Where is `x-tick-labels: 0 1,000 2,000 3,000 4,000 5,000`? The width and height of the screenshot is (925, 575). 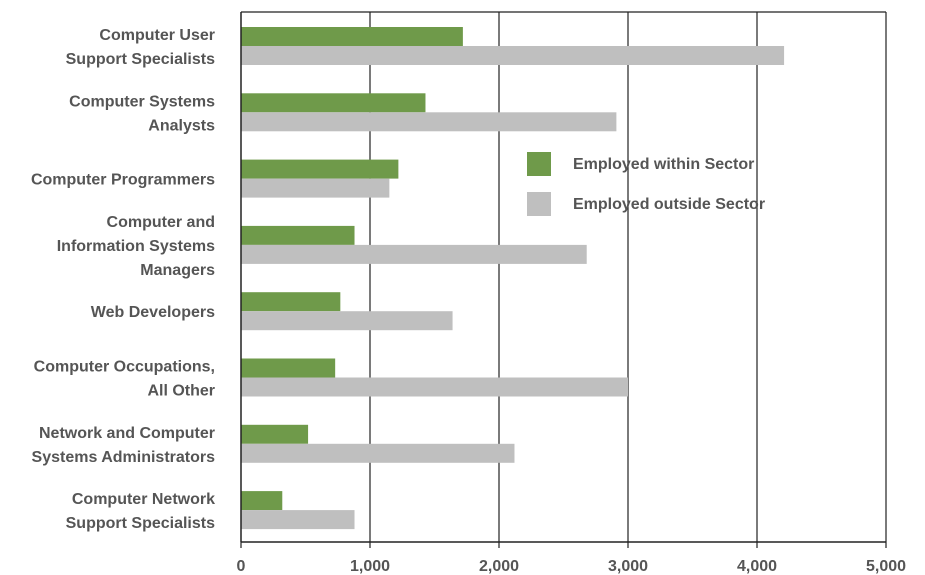 x-tick-labels: 0 1,000 2,000 3,000 4,000 5,000 is located at coordinates (572, 566).